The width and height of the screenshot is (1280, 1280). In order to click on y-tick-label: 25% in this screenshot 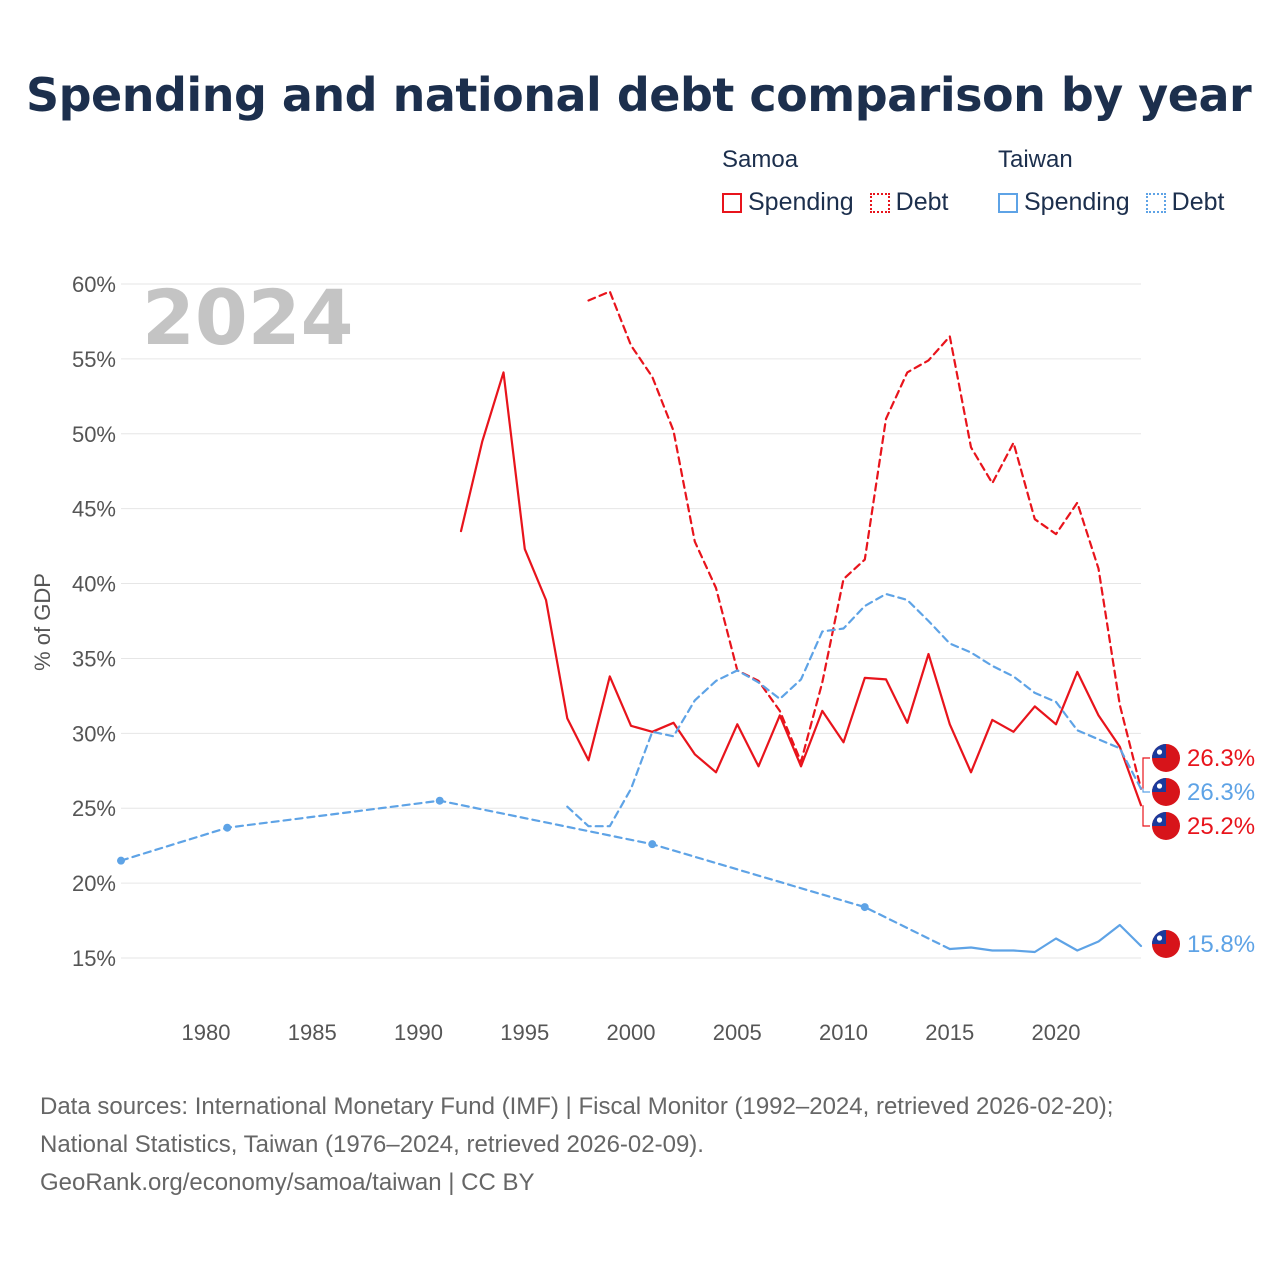, I will do `click(94, 808)`.